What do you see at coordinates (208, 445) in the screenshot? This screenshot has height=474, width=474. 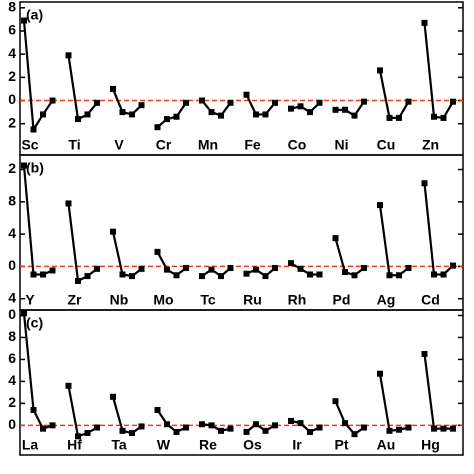 I see `x-tick-label: Re` at bounding box center [208, 445].